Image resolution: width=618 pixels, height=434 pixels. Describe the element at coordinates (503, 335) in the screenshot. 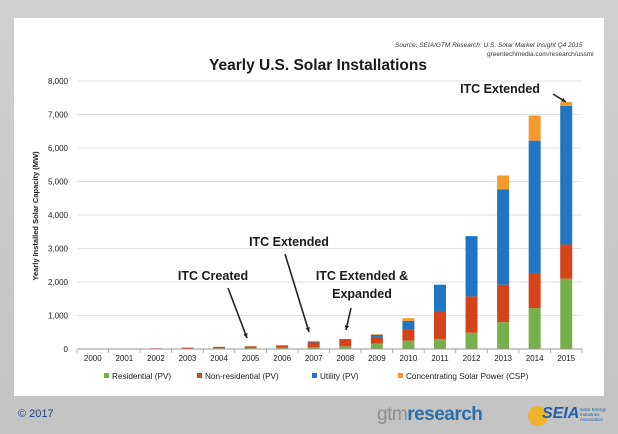

I see `bar-segment-residential-2013` at that location.